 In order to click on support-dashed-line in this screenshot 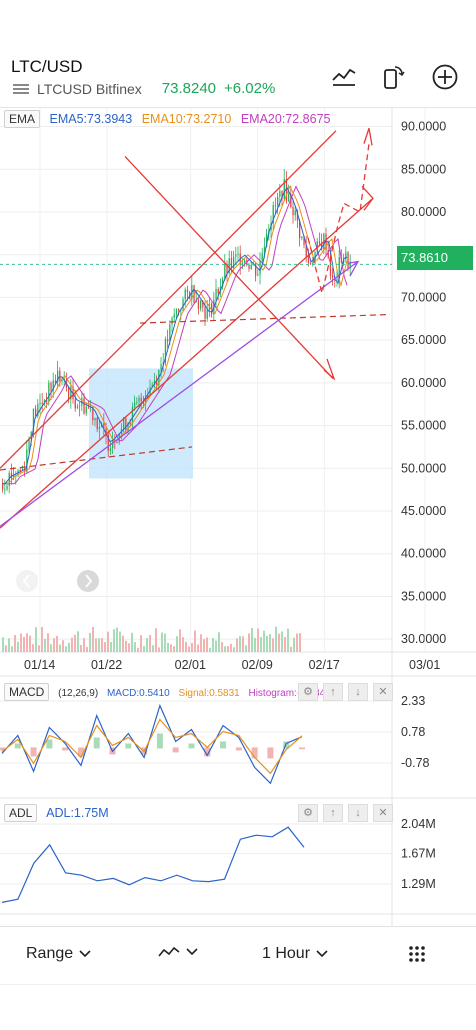, I will do `click(265, 318)`.